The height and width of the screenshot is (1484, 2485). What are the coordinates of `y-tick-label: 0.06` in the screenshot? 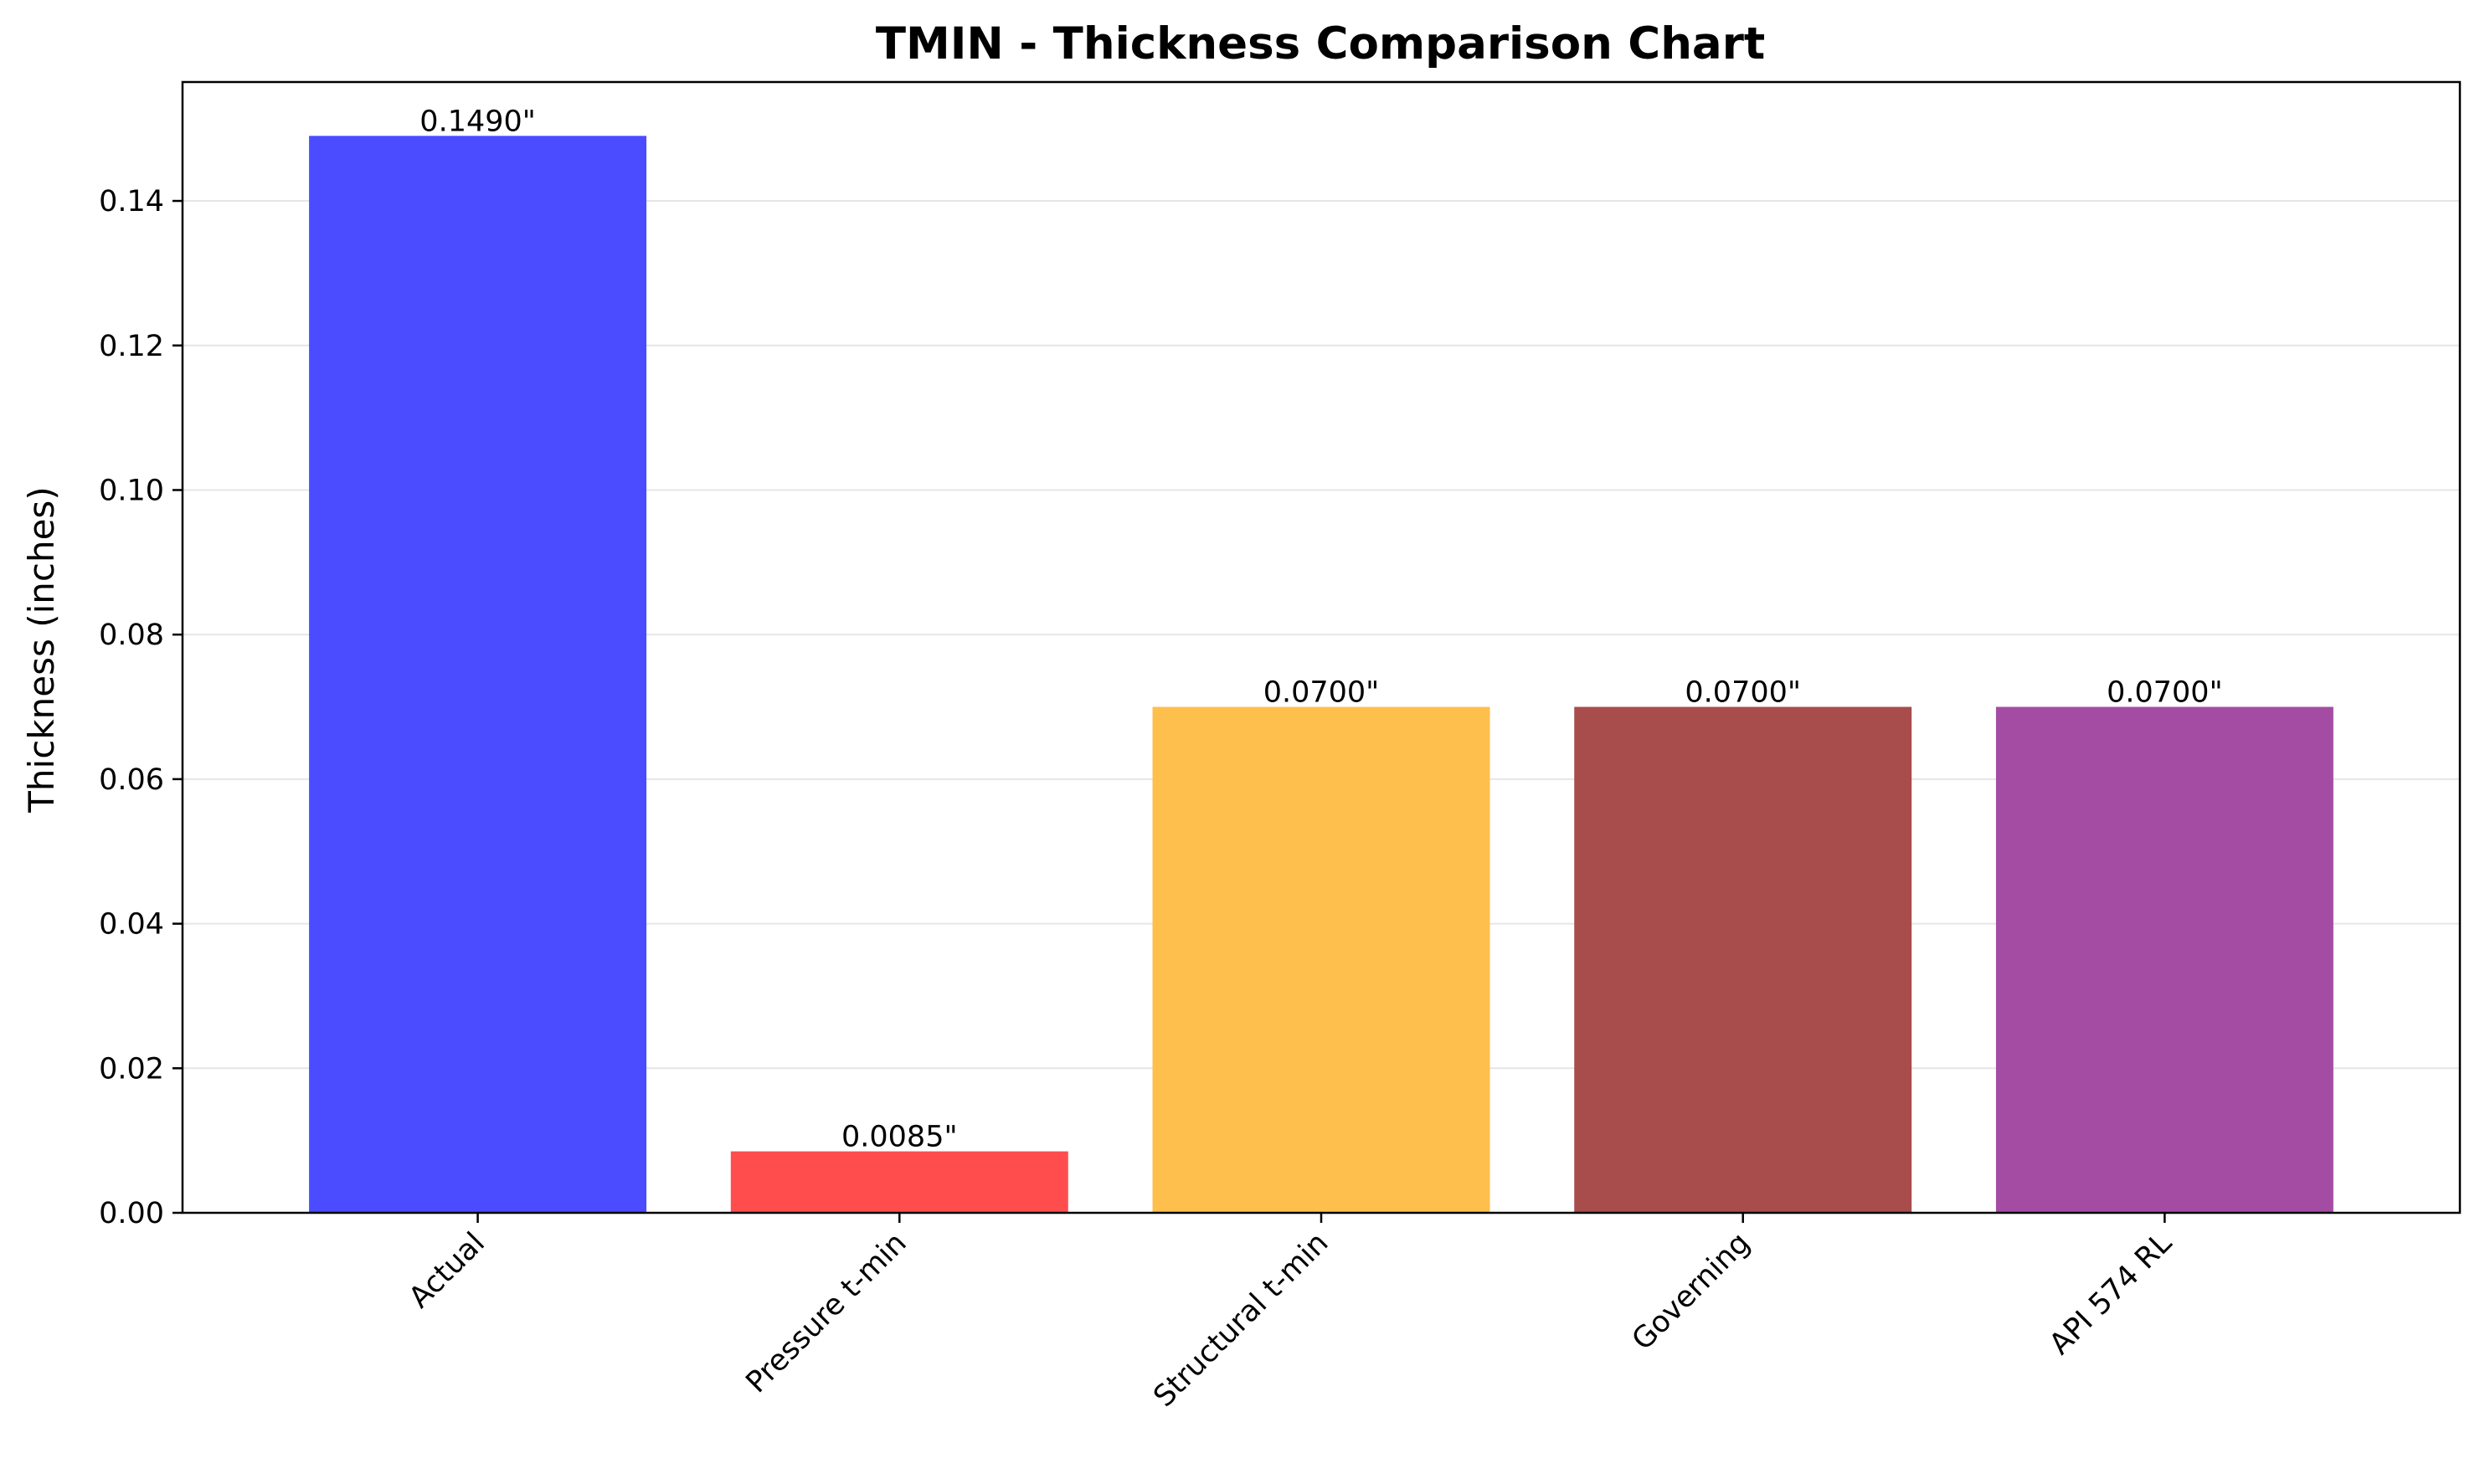 It's located at (131, 780).